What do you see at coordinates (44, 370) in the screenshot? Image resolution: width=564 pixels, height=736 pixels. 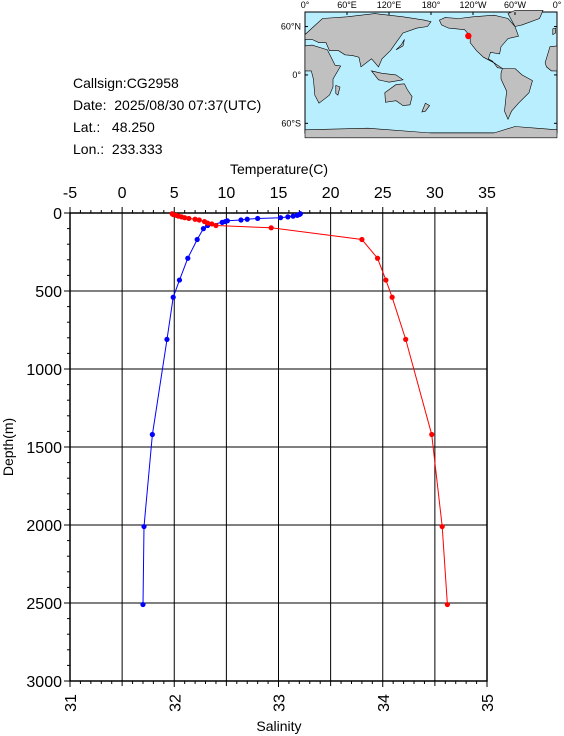 I see `left-axis-tick-label: 1000` at bounding box center [44, 370].